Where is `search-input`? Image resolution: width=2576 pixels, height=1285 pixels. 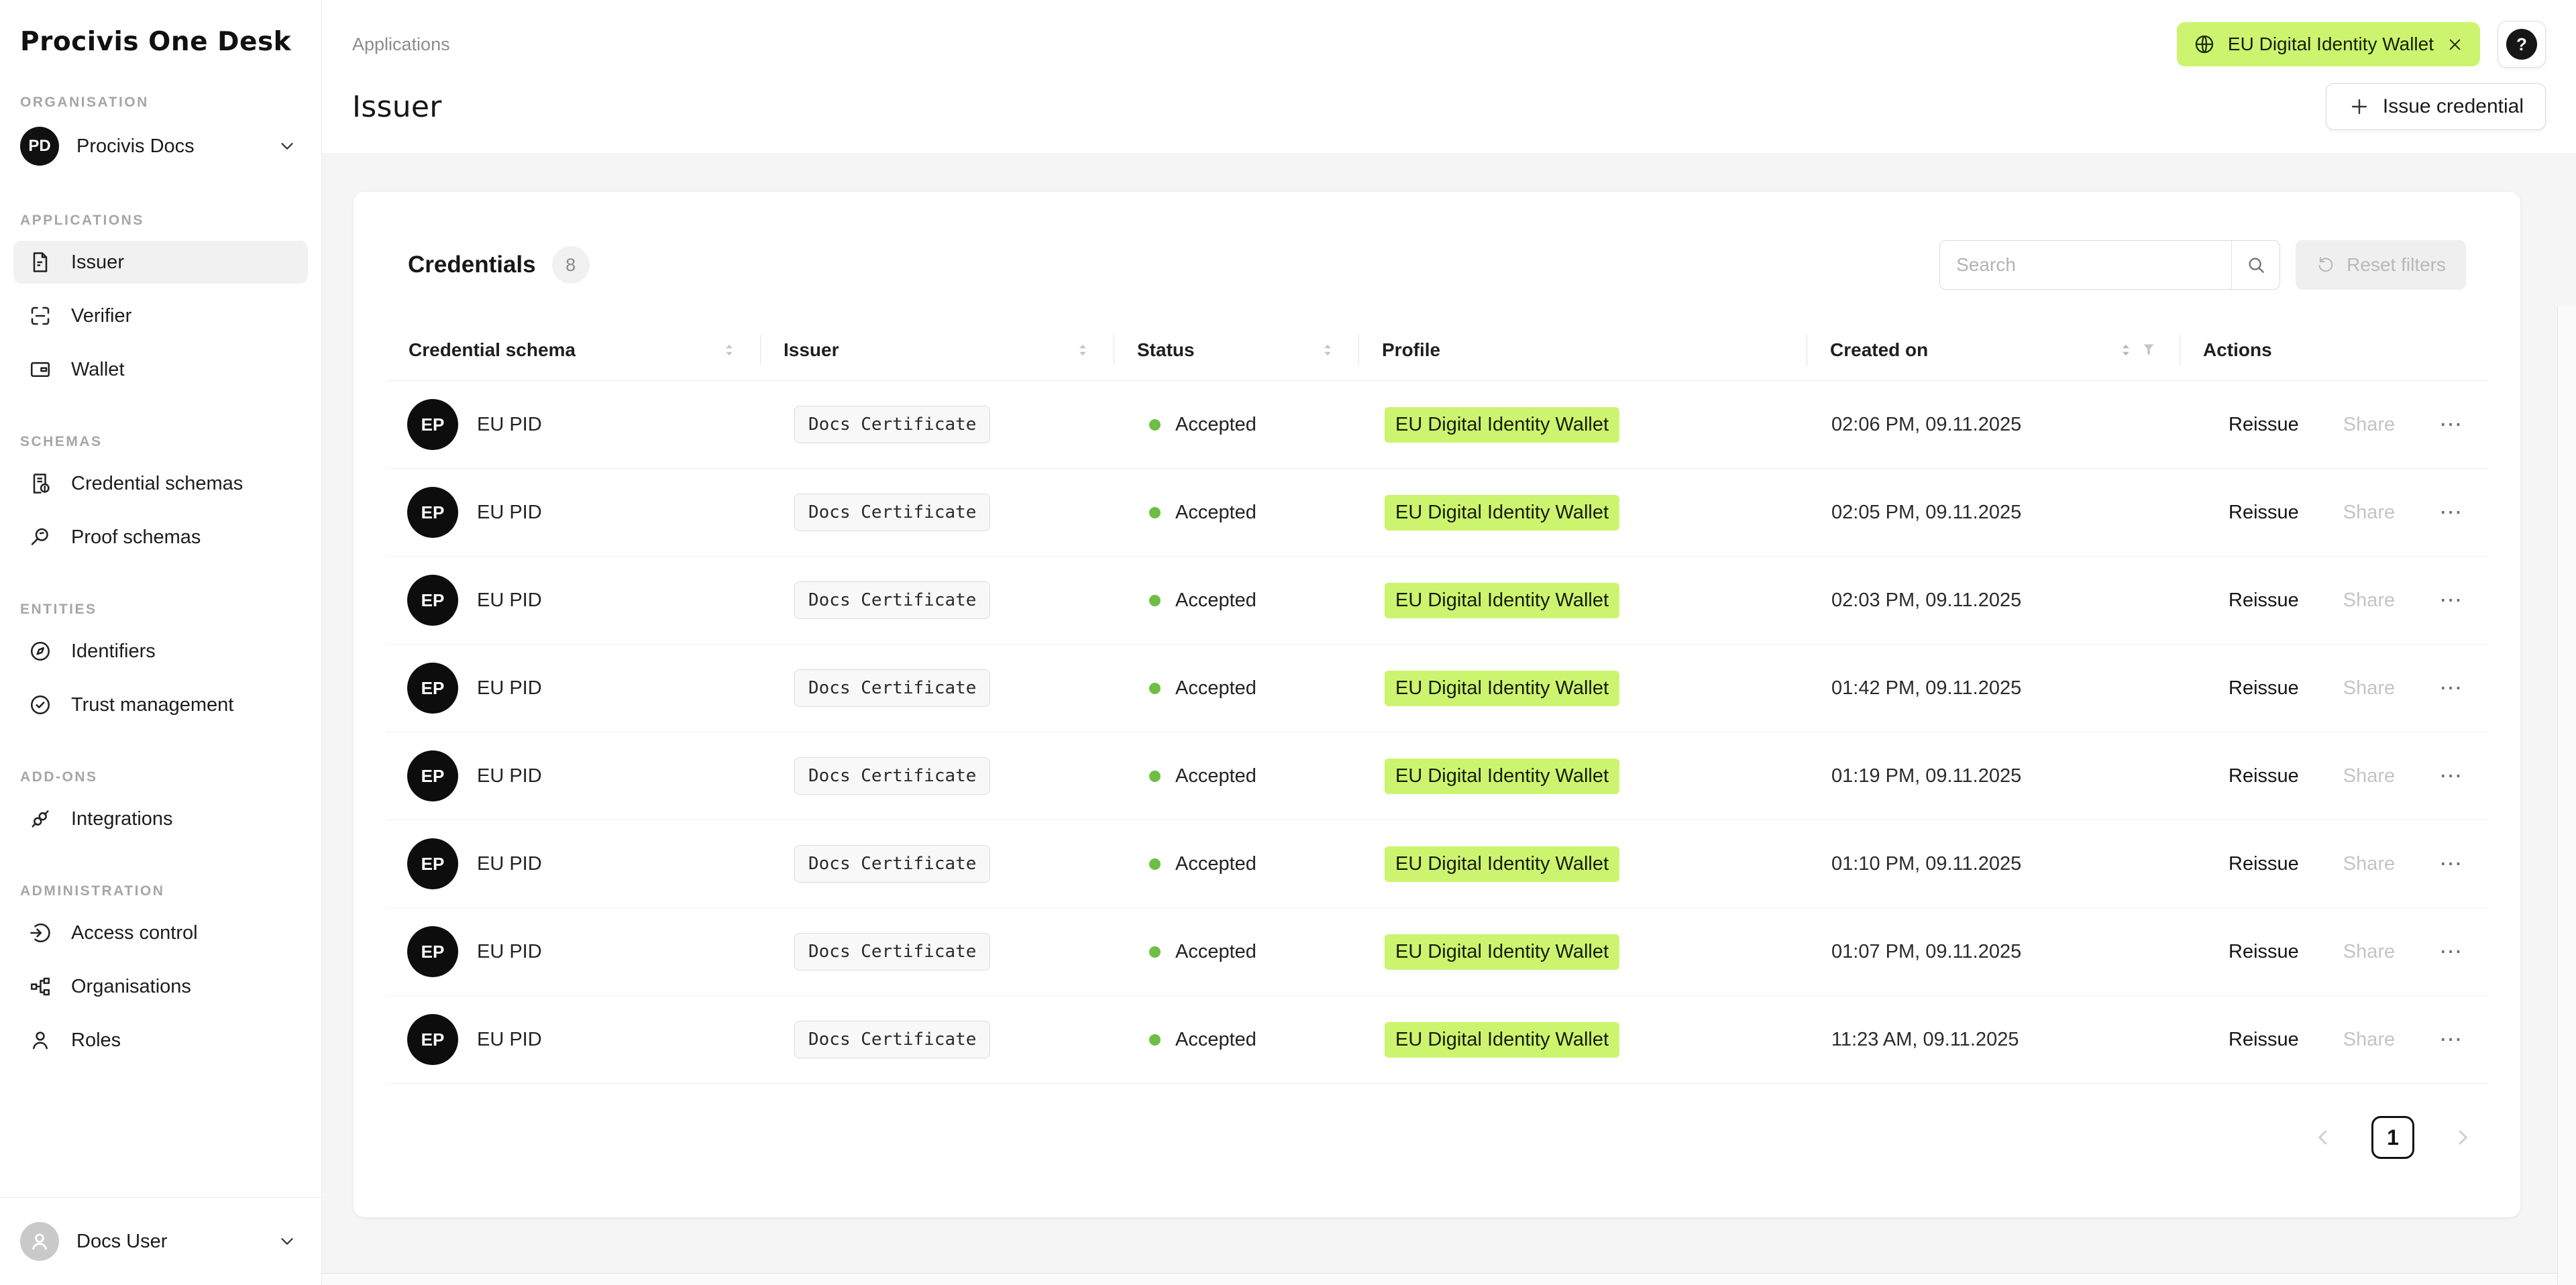
search-input is located at coordinates (2086, 265).